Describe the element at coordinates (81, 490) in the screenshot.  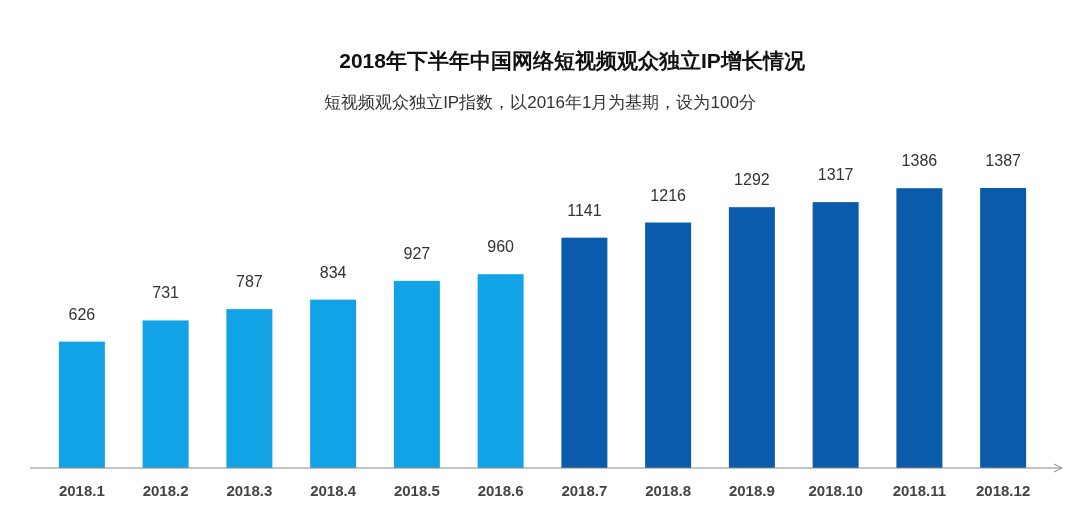
I see `x-tick-label: 2018.1` at that location.